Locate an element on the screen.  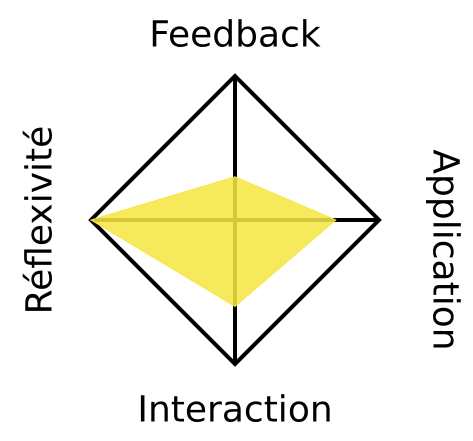
spoke-label: Interaction is located at coordinates (235, 410).